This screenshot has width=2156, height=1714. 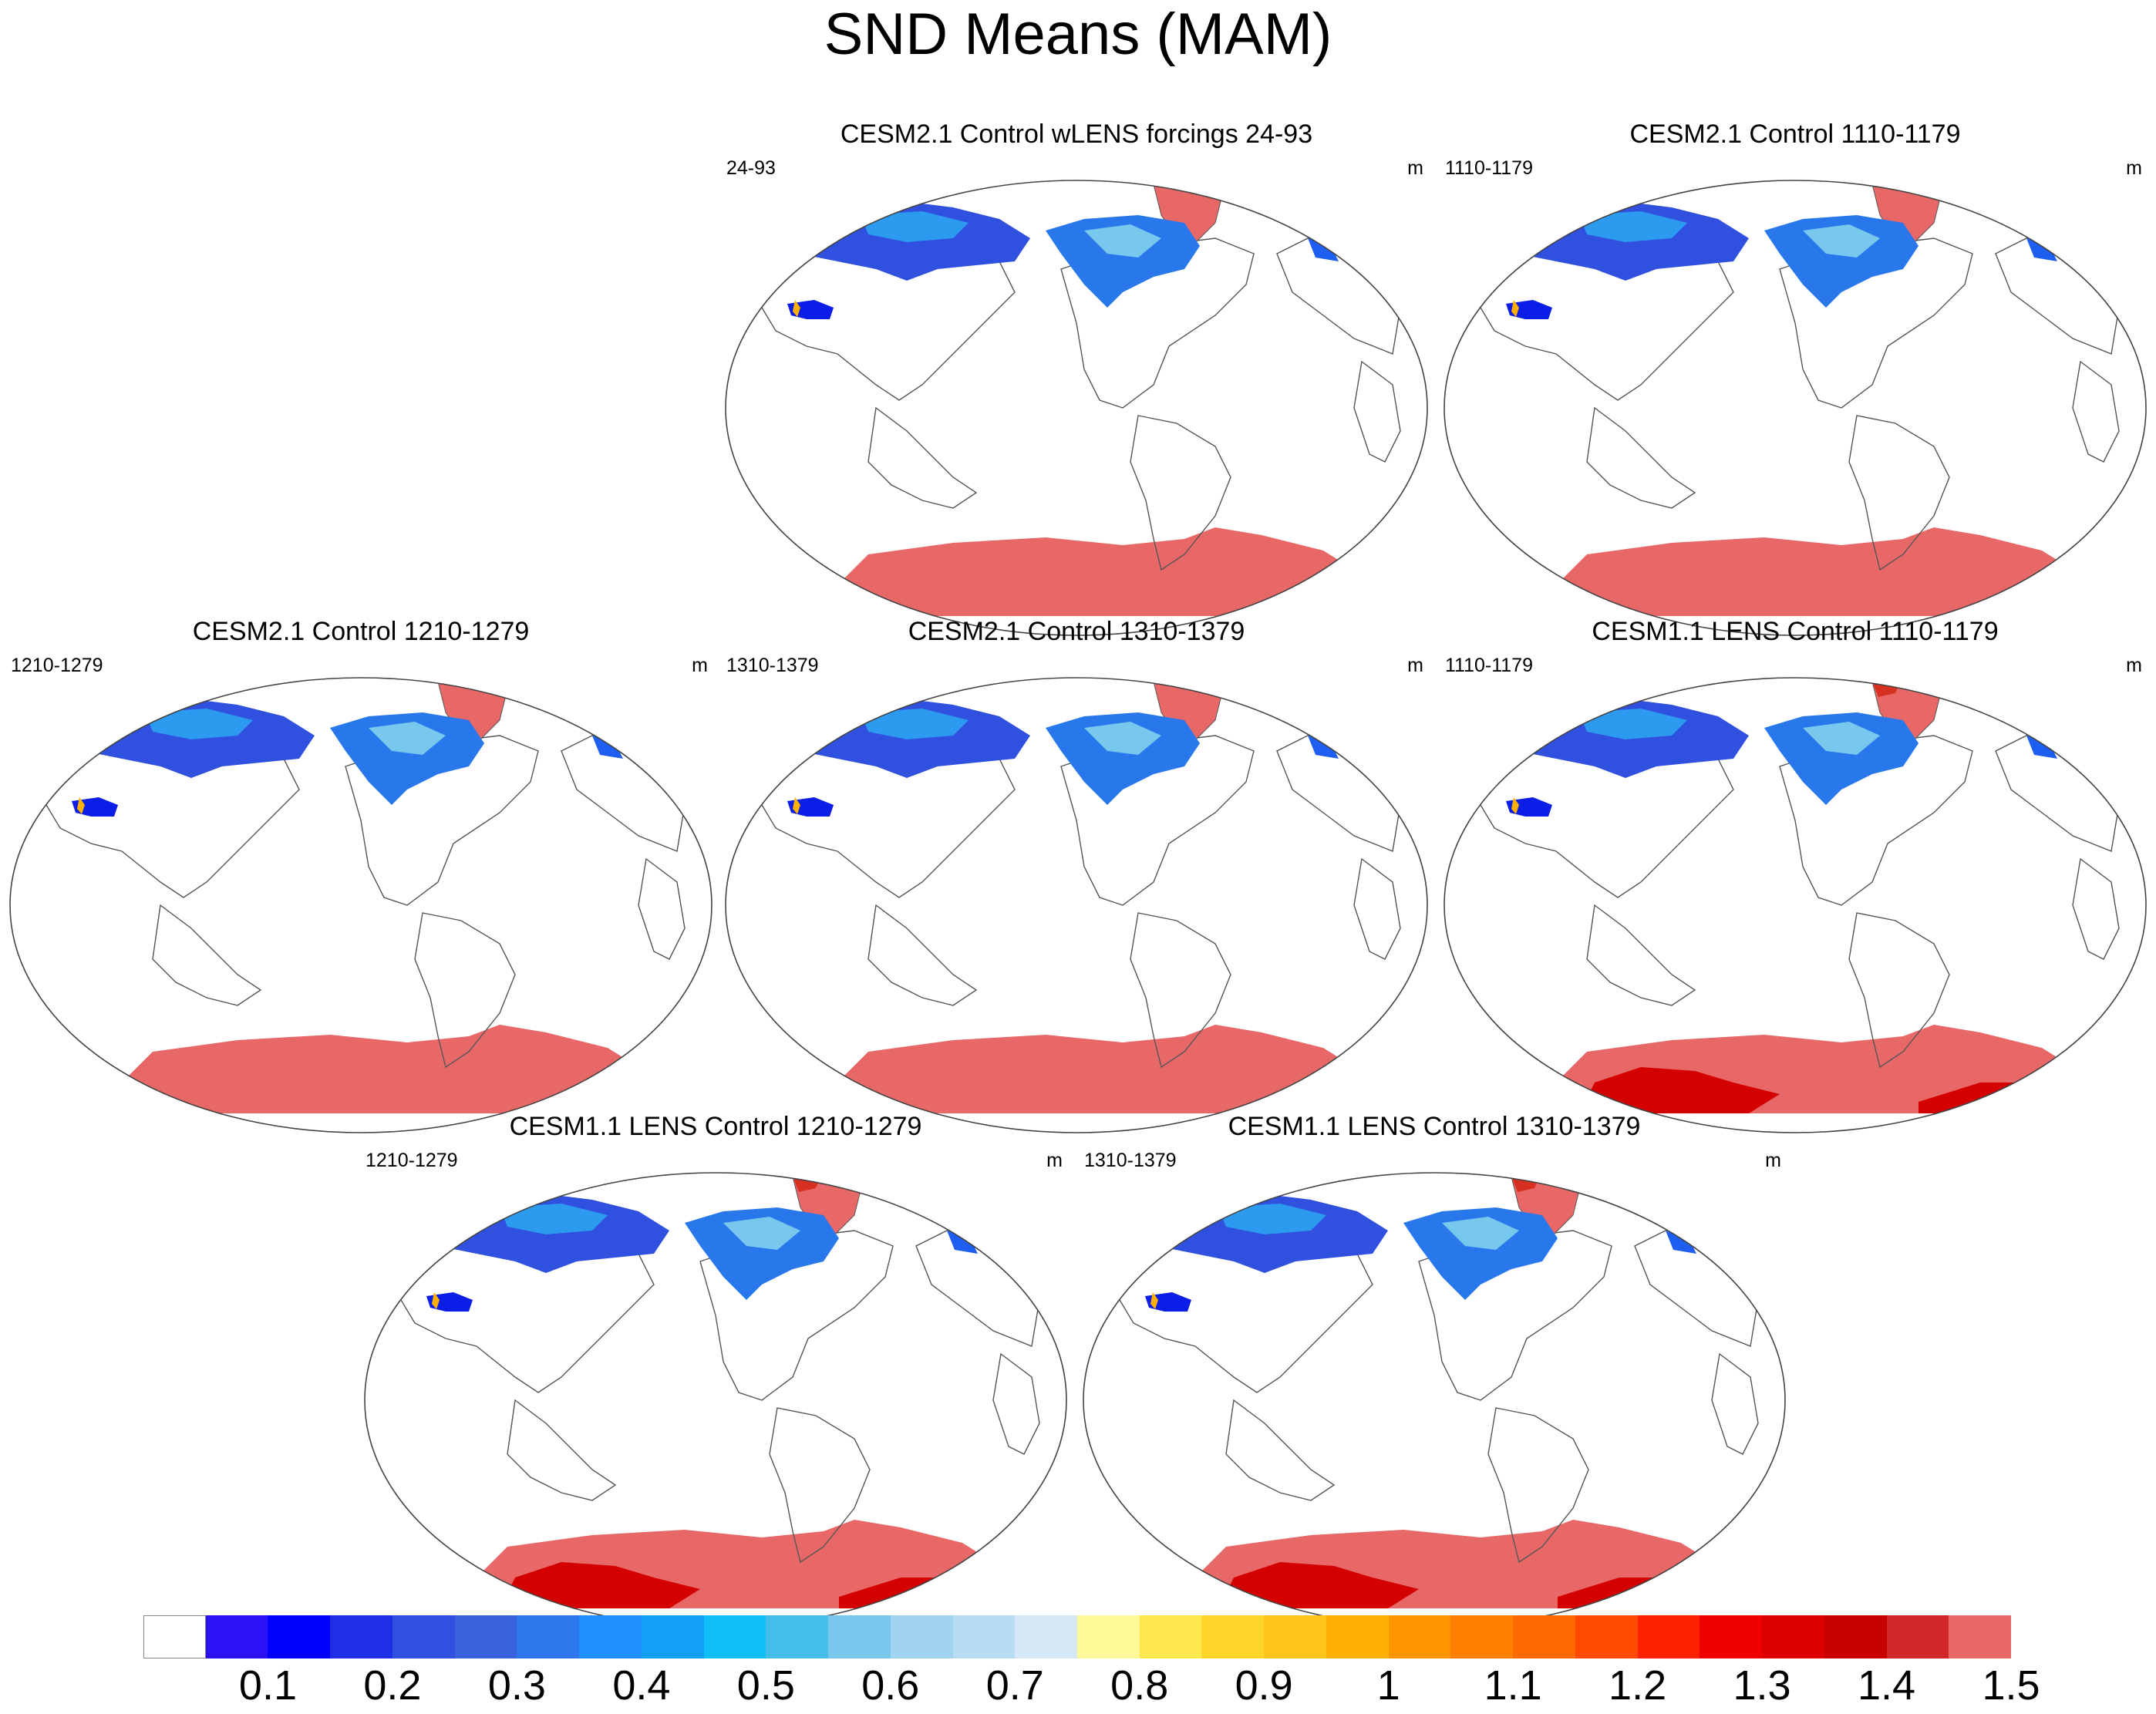 I want to click on map-panel: CESM2.1 Control 1310-1379 1310-1379 m, so click(x=1076, y=888).